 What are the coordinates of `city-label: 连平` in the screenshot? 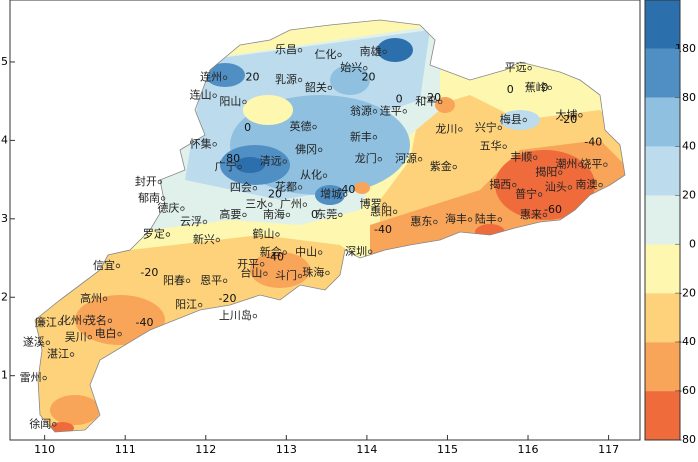 It's located at (391, 110).